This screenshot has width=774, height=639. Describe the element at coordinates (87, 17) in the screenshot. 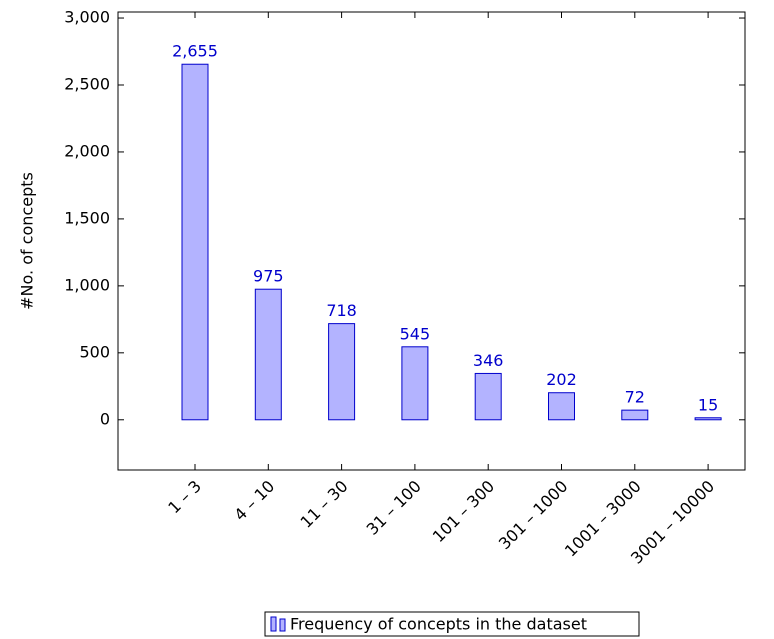

I see `y-tick-label: 3,000` at that location.